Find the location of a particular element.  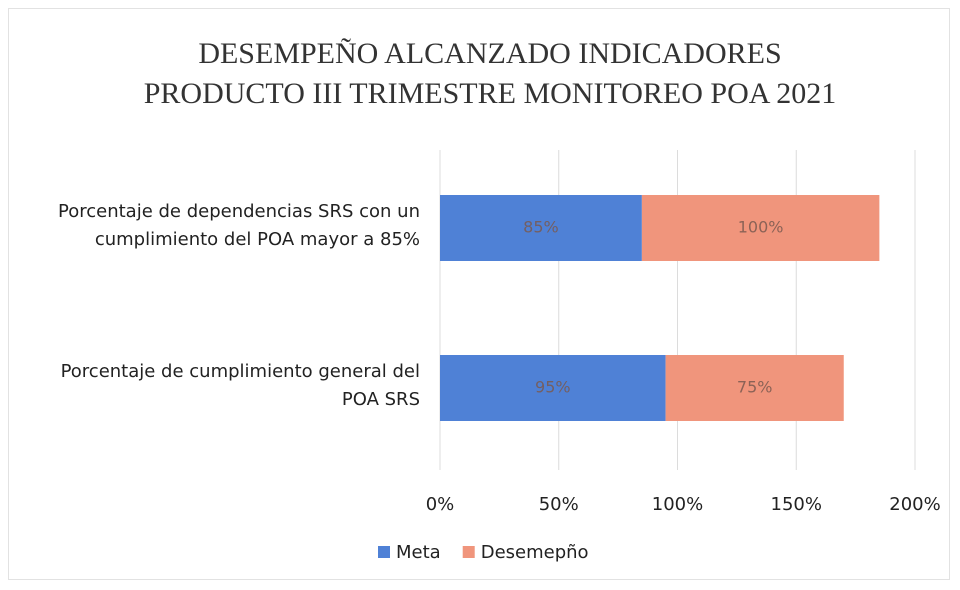

data-label: 100% is located at coordinates (761, 227).